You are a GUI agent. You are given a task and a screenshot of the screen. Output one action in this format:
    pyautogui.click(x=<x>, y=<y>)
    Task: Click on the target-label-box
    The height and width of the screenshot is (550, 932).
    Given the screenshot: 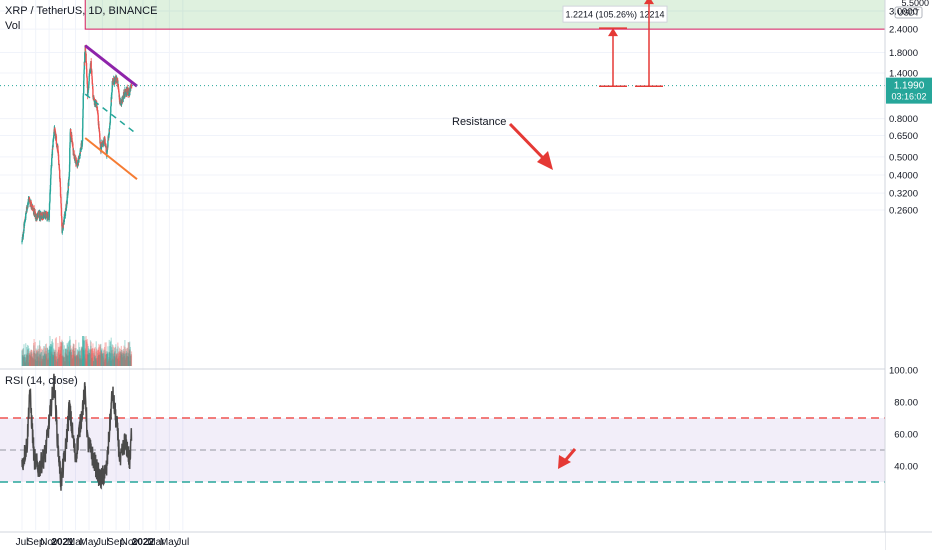 What is the action you would take?
    pyautogui.click(x=615, y=14)
    